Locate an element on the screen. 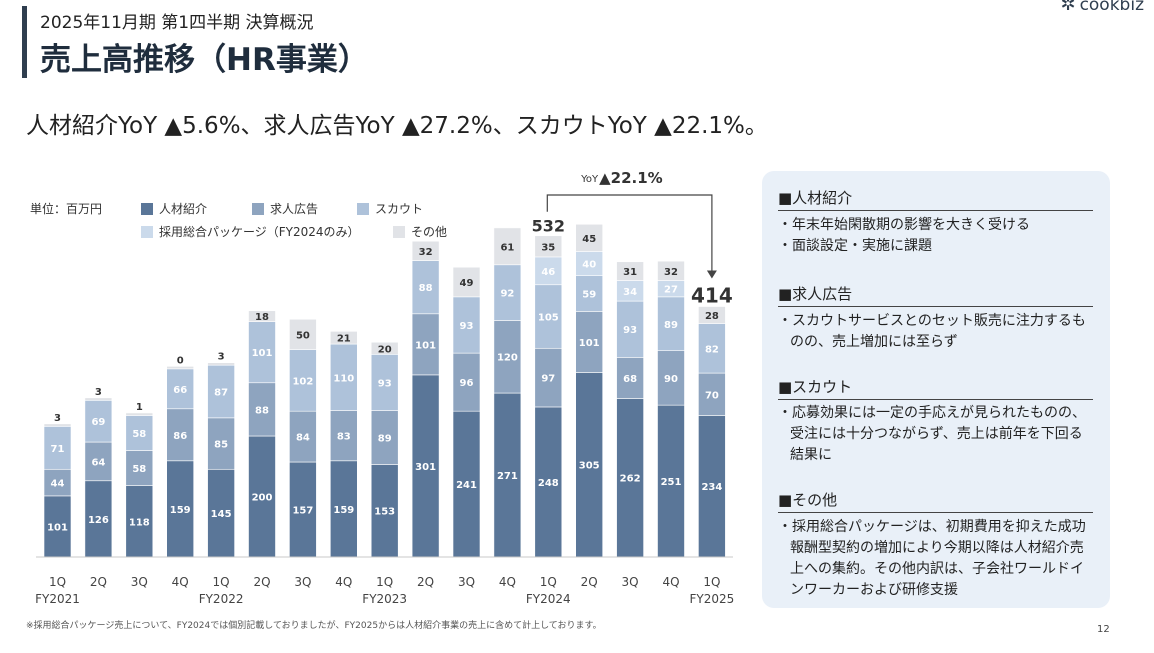 The height and width of the screenshot is (653, 1154). bullet-item: ・スカウトサービスとのセット販売に注力するものの、売上増加には至らず is located at coordinates (932, 331).